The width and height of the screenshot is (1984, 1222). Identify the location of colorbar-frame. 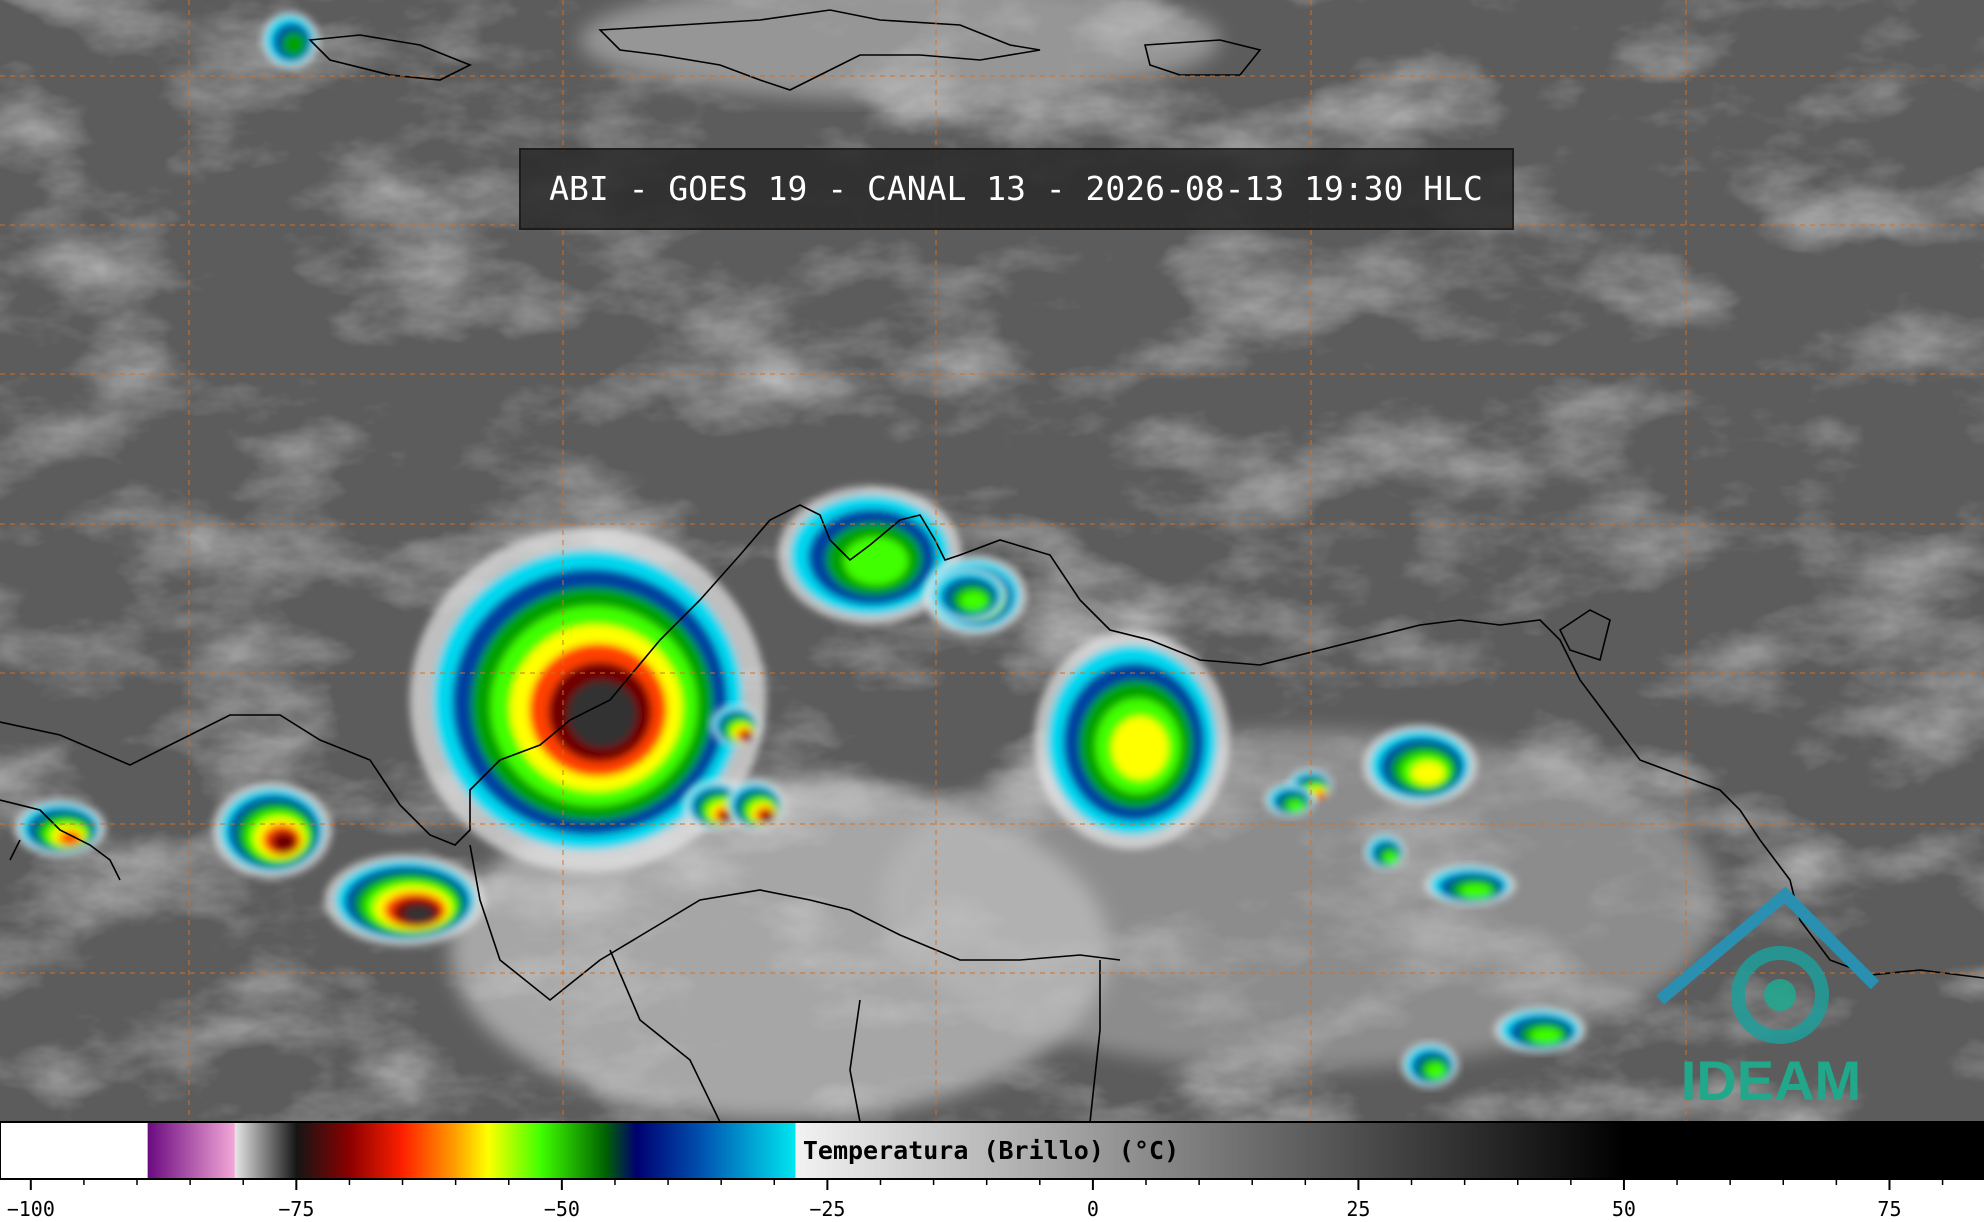
(992, 1150).